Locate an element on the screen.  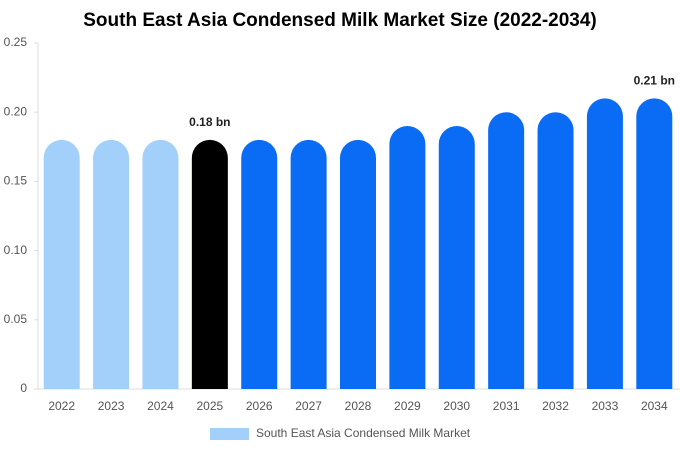
x-tick-label: 2027 is located at coordinates (308, 406).